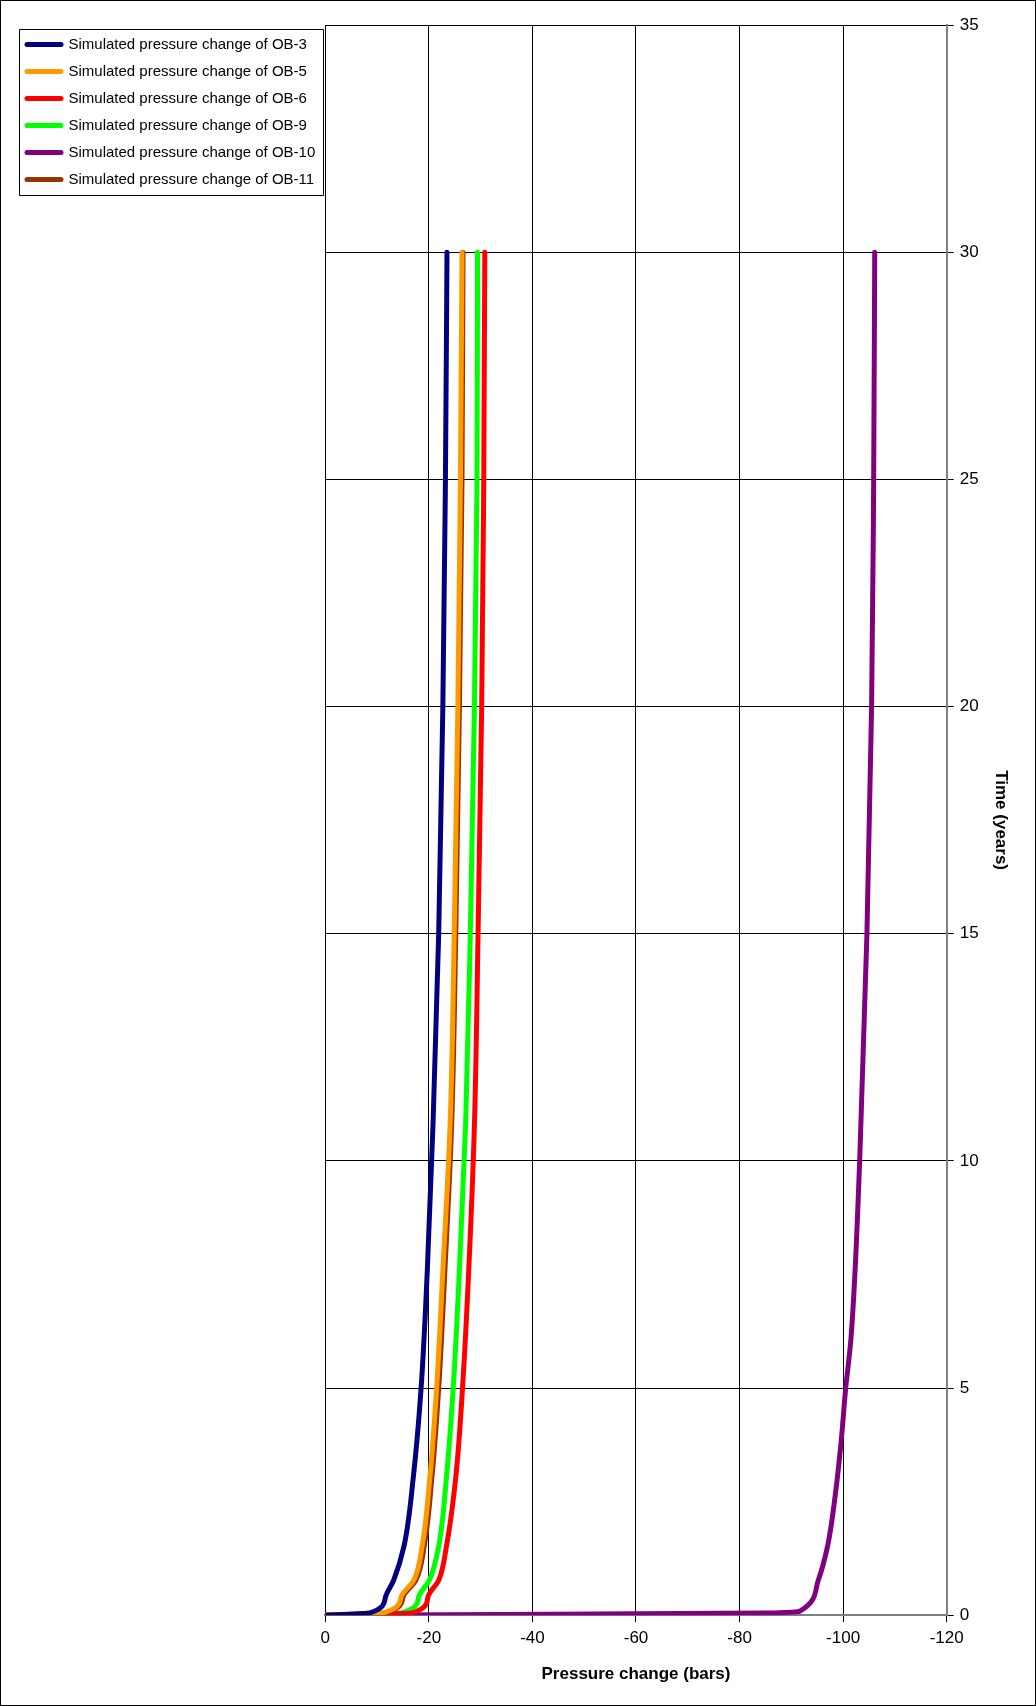 The image size is (1036, 1706). I want to click on legend-label: Simulated pressure change of OB-6, so click(187, 97).